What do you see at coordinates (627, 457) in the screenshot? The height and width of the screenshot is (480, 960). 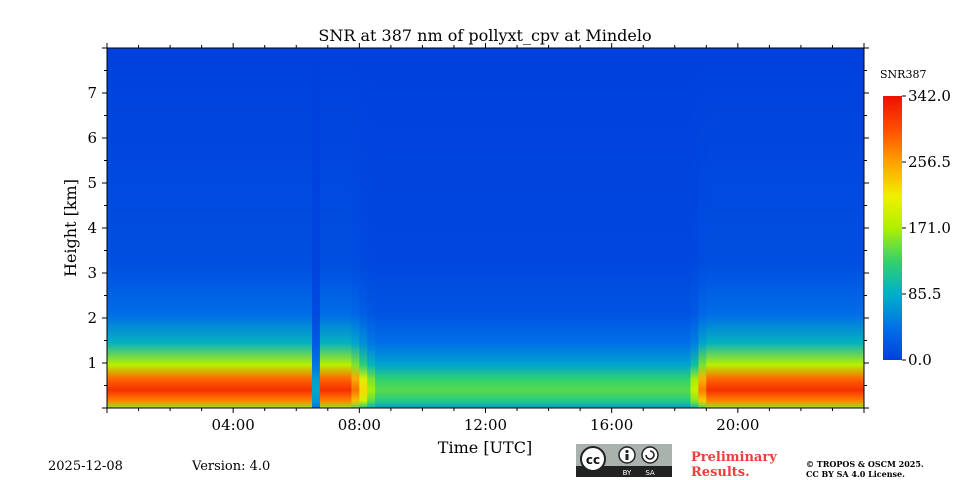 I see `by-person-body` at bounding box center [627, 457].